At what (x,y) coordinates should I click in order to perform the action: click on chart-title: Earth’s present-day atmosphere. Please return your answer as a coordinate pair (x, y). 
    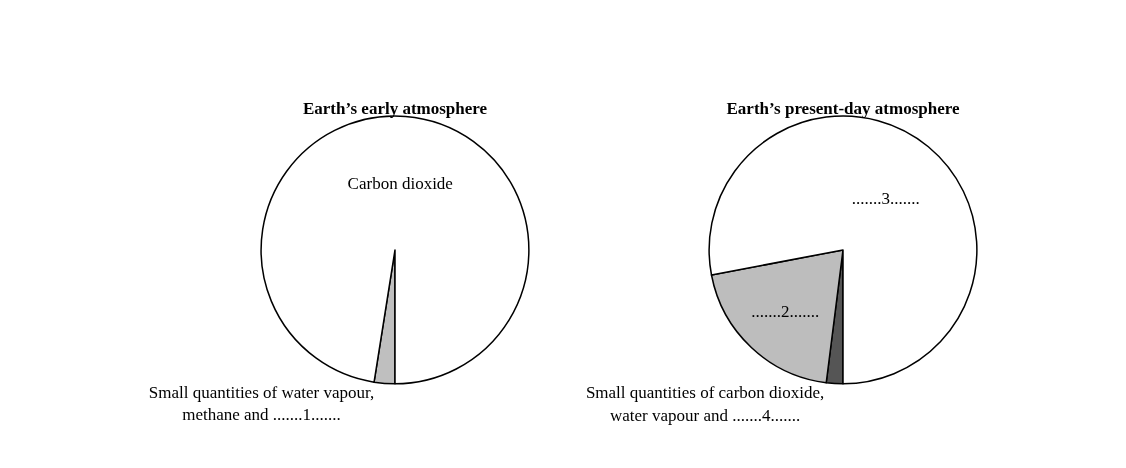
    Looking at the image, I should click on (843, 109).